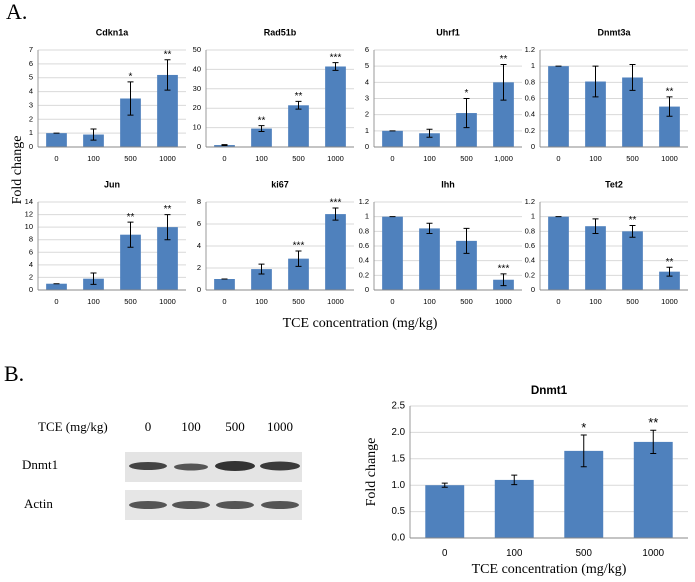  I want to click on y-tick-label: 8, so click(31, 239).